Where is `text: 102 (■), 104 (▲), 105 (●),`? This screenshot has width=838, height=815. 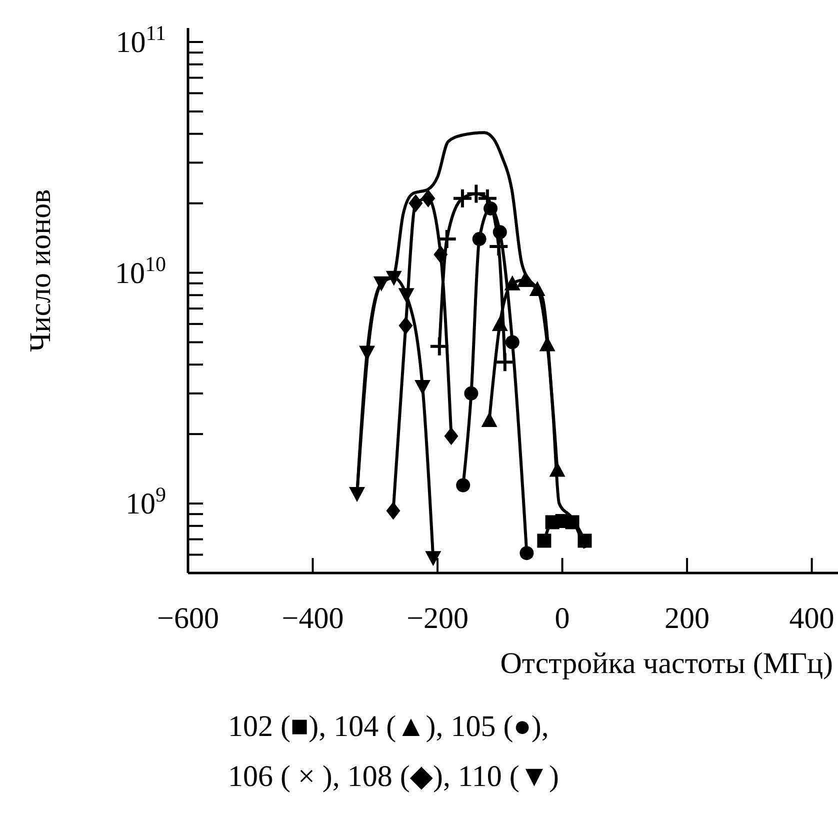 text: 102 (■), 104 (▲), 105 (●), is located at coordinates (388, 726).